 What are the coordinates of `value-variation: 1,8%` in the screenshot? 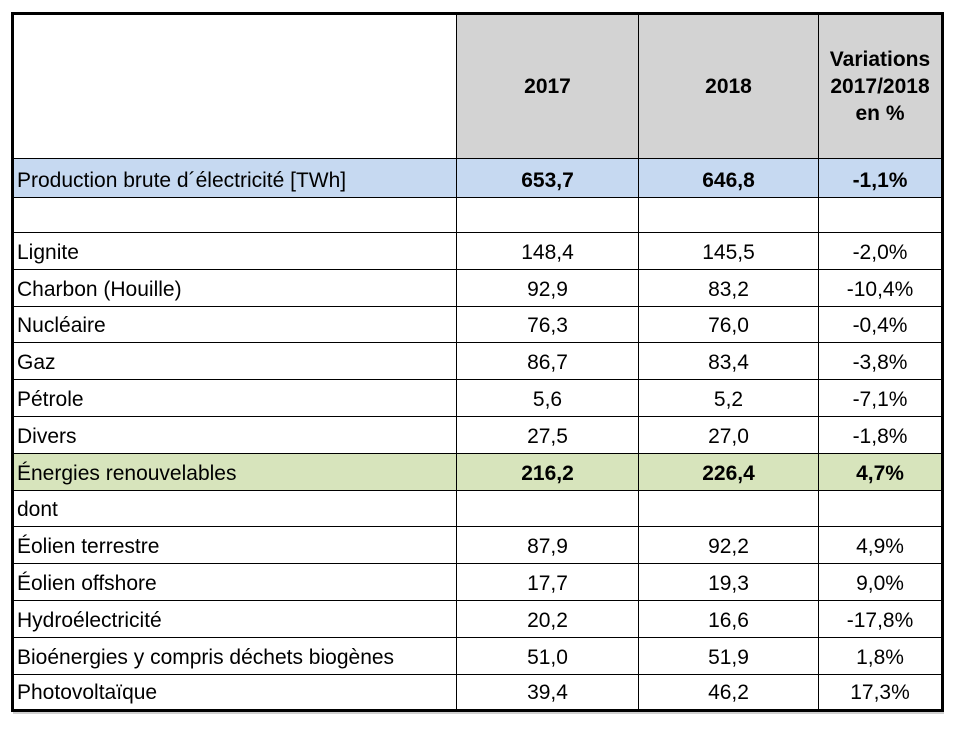 It's located at (880, 655).